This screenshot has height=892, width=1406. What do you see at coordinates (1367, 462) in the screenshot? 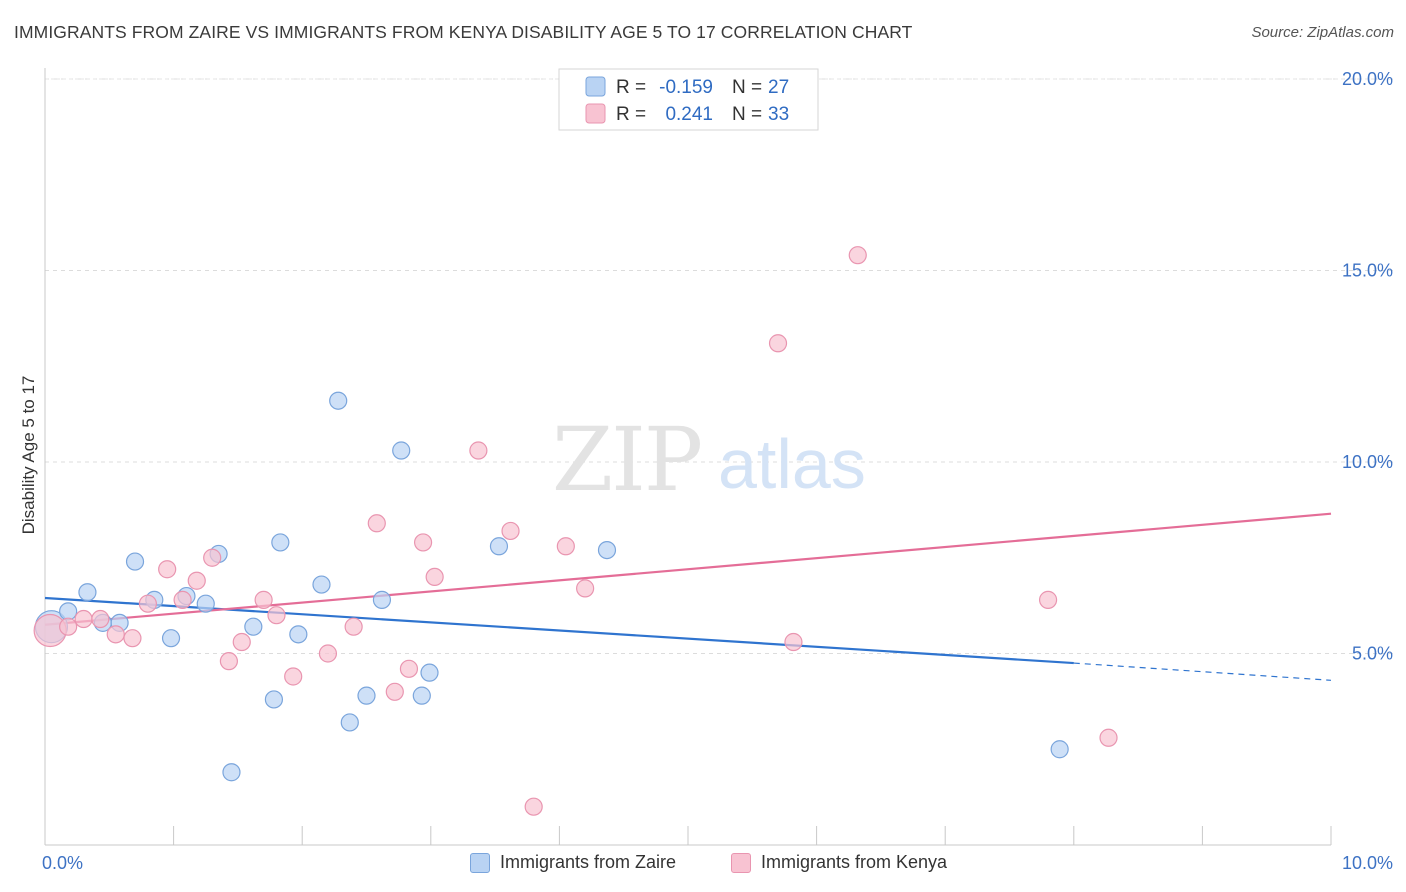
I see `y-tick-label: 10.0%` at bounding box center [1367, 462].